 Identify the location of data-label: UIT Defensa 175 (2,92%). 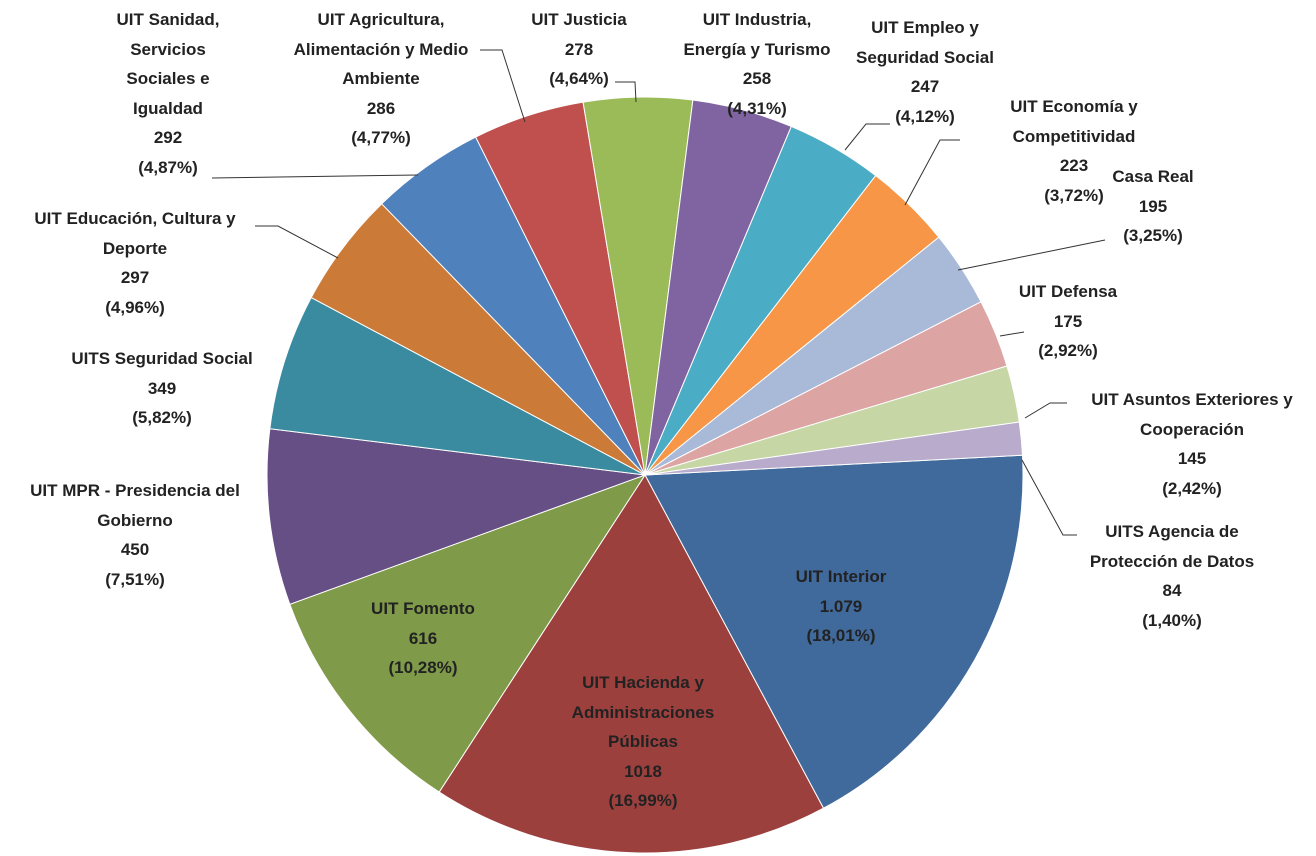
(1068, 321).